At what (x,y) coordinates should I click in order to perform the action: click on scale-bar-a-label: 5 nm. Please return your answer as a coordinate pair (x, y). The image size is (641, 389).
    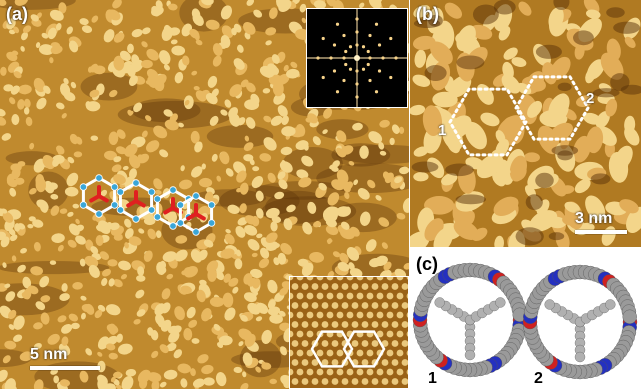
    Looking at the image, I should click on (49, 354).